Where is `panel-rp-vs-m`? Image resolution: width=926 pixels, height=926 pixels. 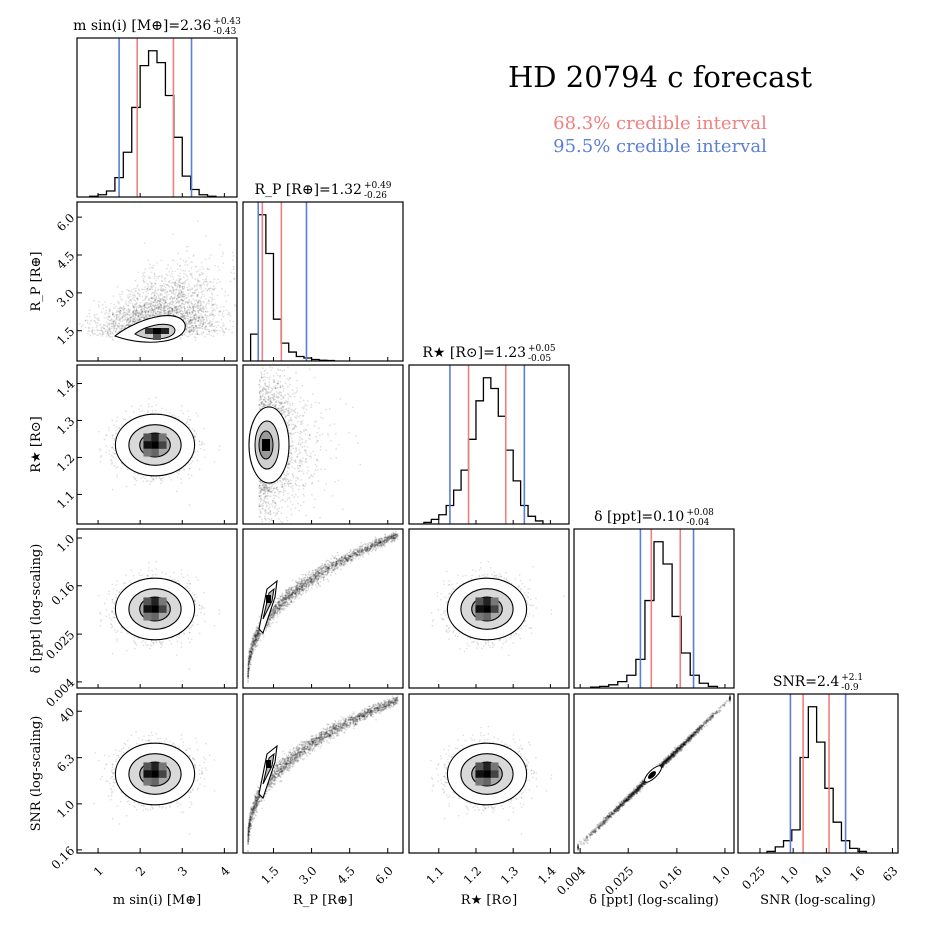 panel-rp-vs-m is located at coordinates (157, 281).